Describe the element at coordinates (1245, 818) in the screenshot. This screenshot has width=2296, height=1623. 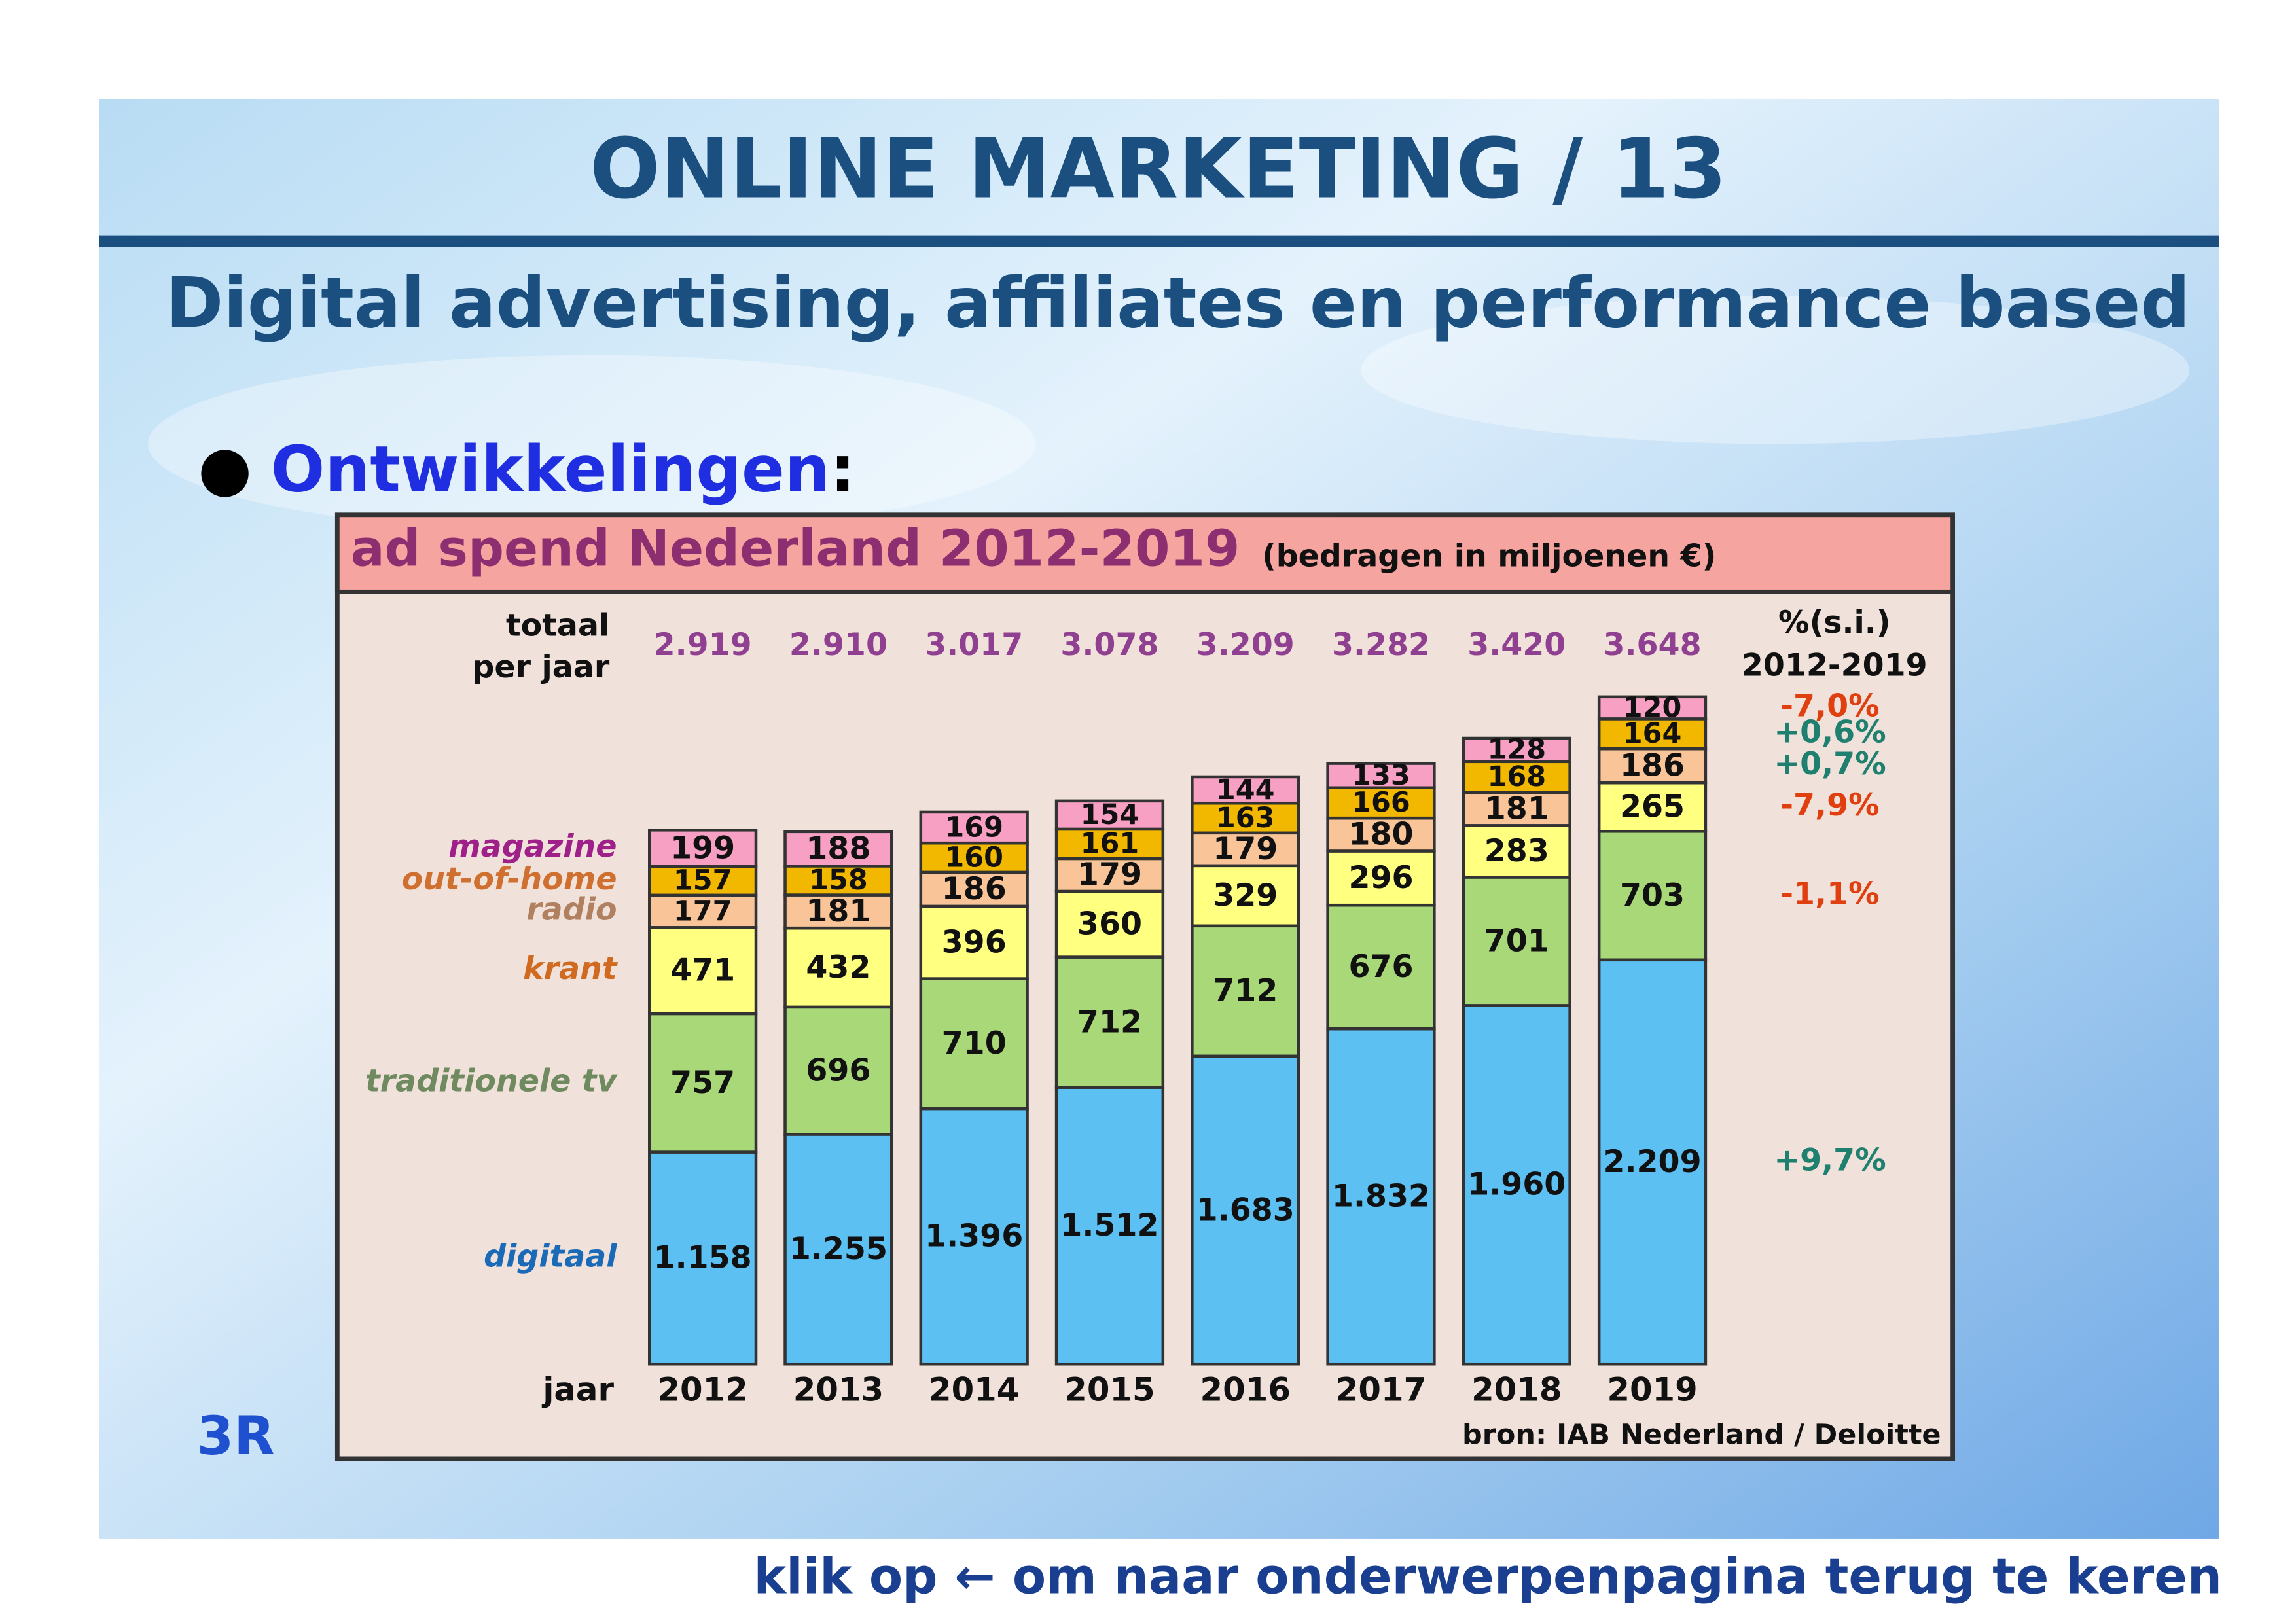
I see `segment-label: 163` at that location.